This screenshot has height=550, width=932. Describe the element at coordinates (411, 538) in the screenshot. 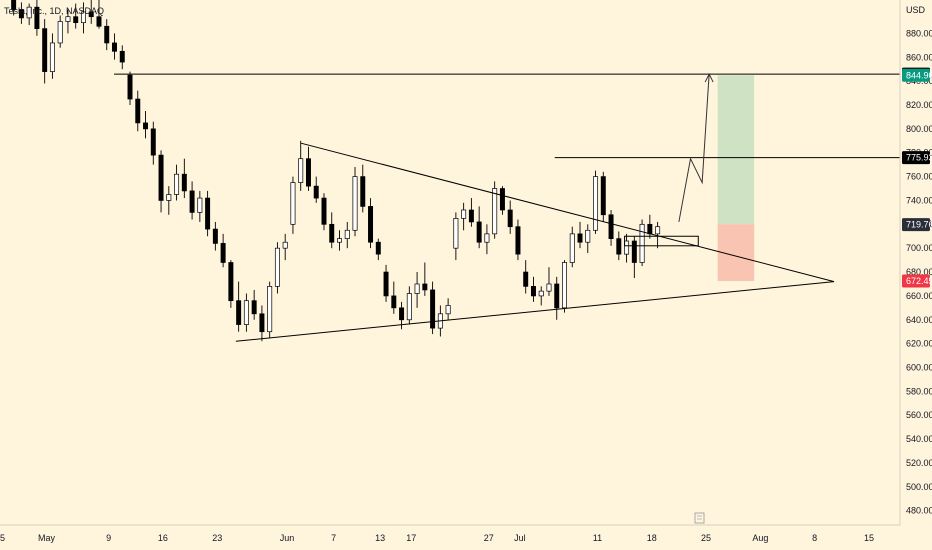

I see `x-tick-label: 17` at that location.